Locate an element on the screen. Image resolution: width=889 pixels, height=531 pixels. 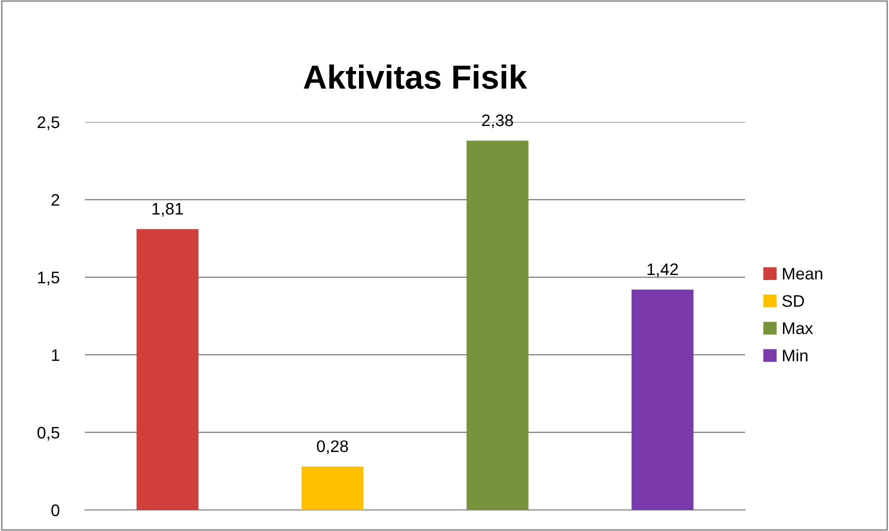
data-label: 0,28 is located at coordinates (332, 447).